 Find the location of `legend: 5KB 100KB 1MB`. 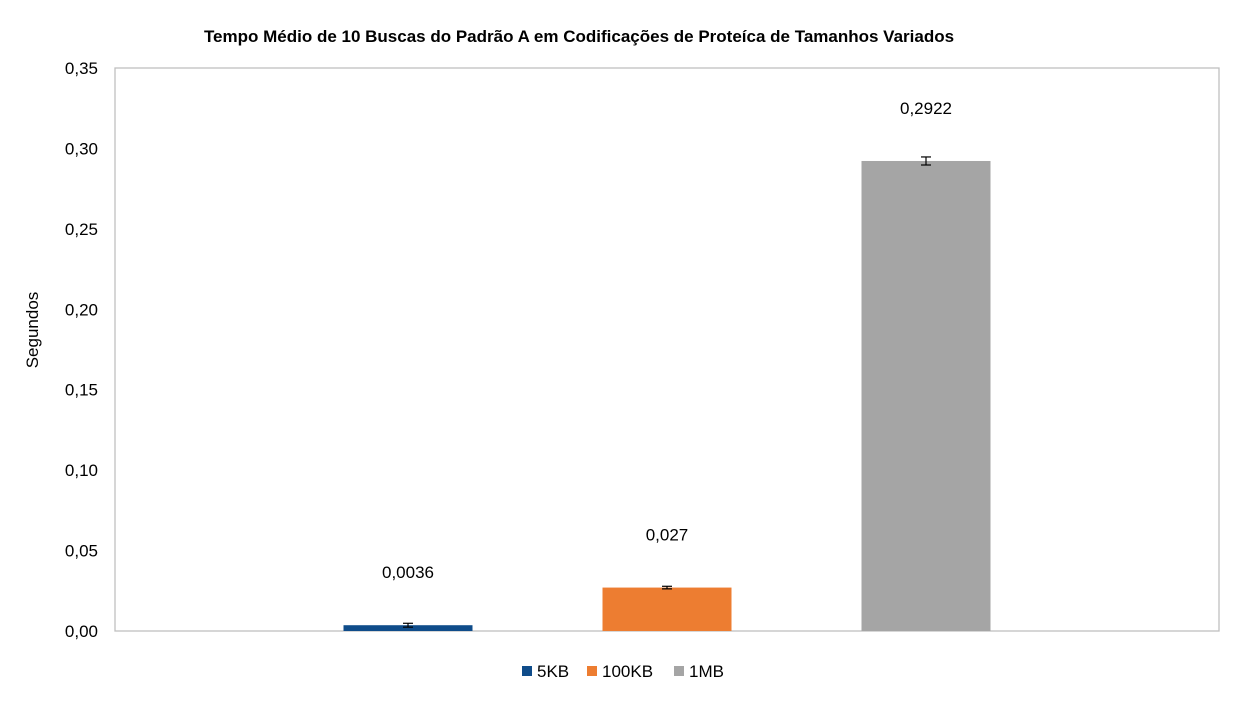

legend: 5KB 100KB 1MB is located at coordinates (623, 671).